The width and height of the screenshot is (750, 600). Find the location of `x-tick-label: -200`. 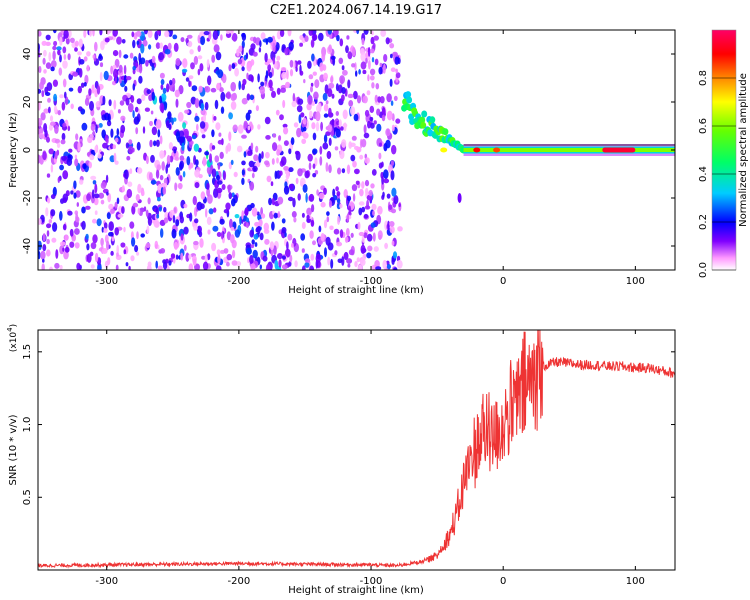

x-tick-label: -200 is located at coordinates (239, 281).